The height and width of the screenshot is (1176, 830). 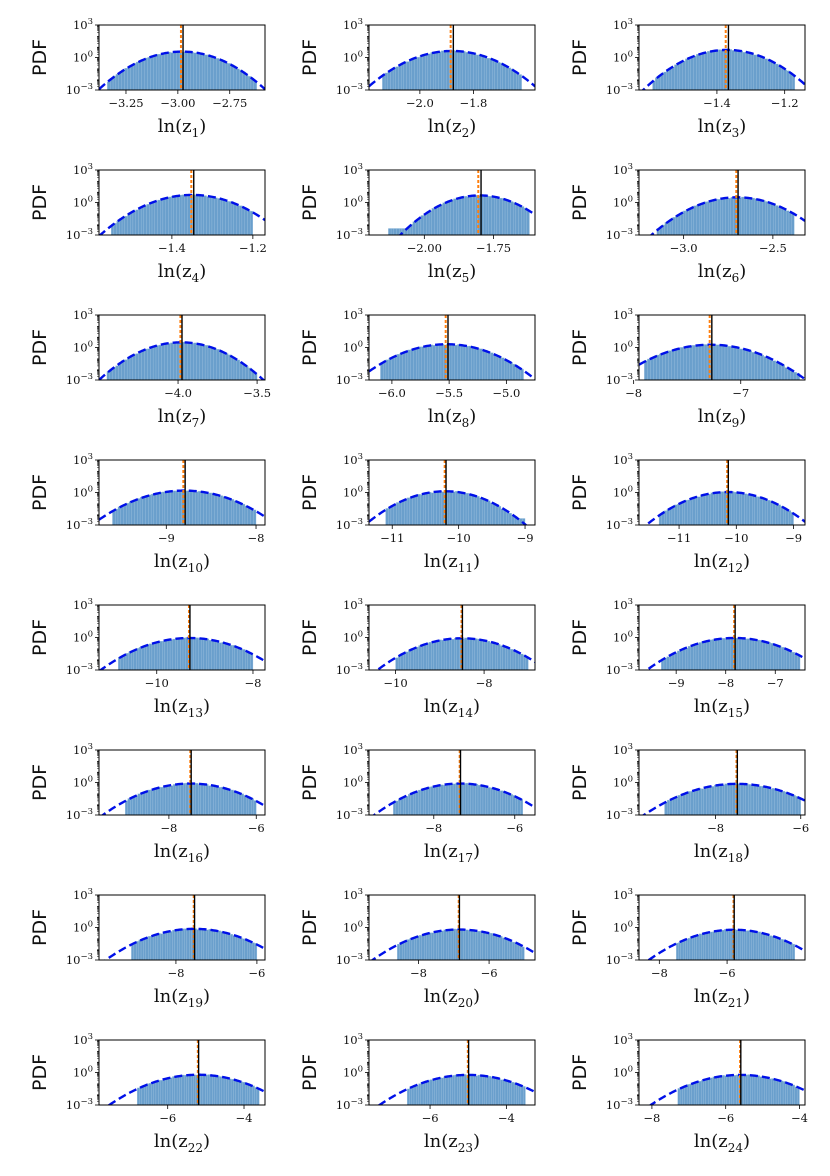 I want to click on x-tick-label: −10, so click(x=395, y=683).